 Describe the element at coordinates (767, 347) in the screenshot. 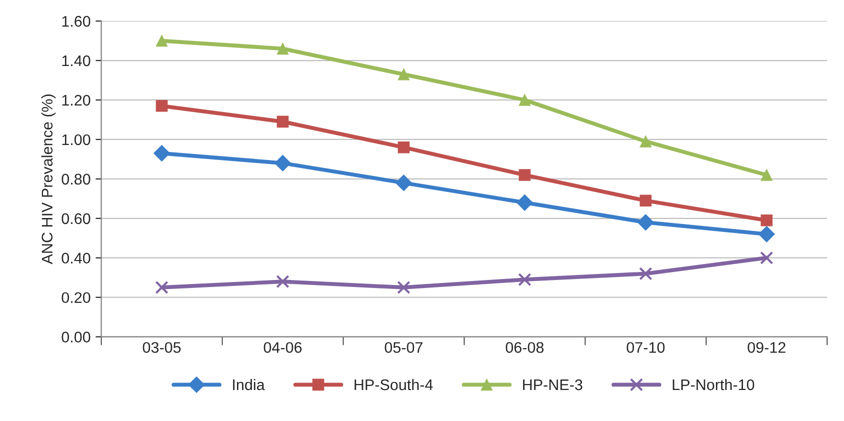

I see `x-tick-label: 09-12` at that location.